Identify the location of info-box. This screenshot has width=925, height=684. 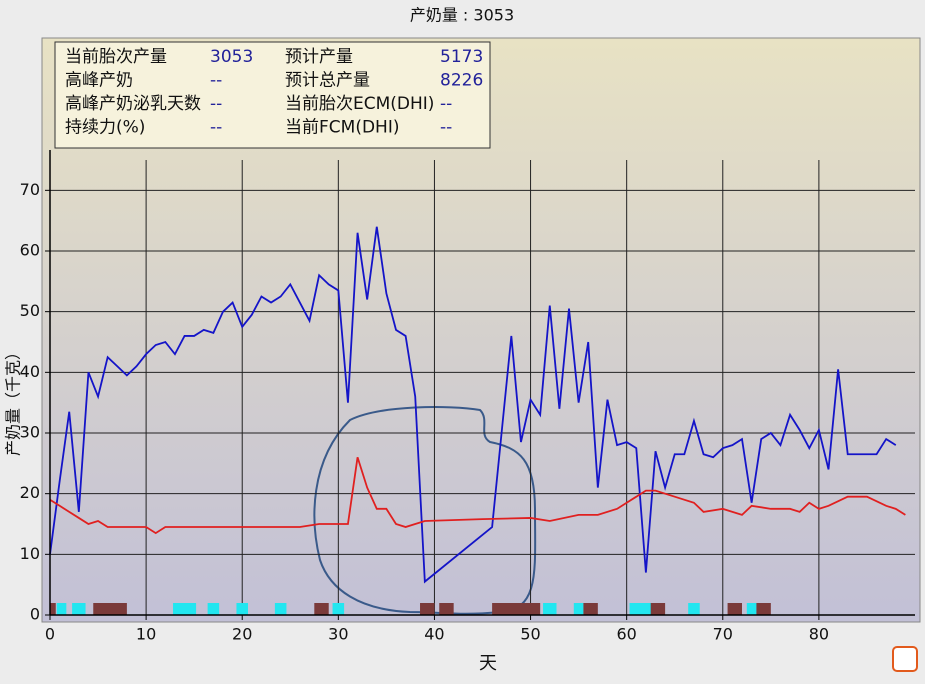
(272, 95).